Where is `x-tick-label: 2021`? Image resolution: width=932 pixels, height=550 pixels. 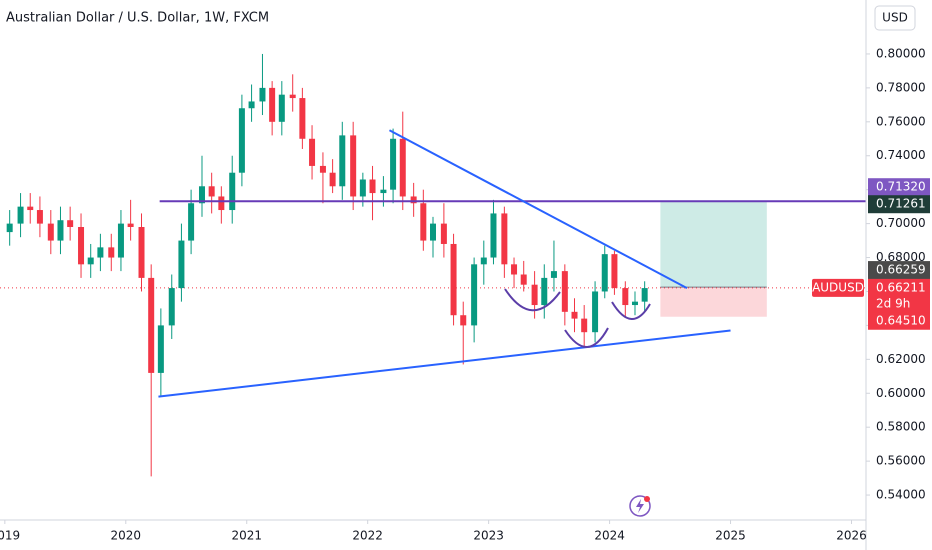
x-tick-label: 2021 is located at coordinates (246, 536).